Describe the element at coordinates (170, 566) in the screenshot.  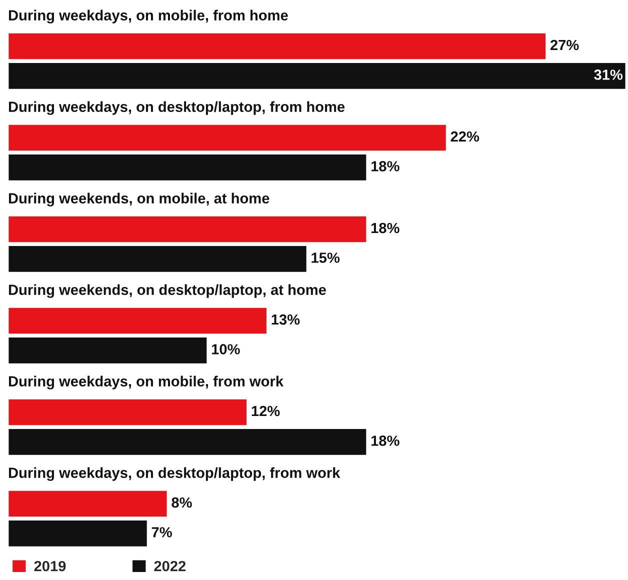
I see `legend-label: 2022` at that location.